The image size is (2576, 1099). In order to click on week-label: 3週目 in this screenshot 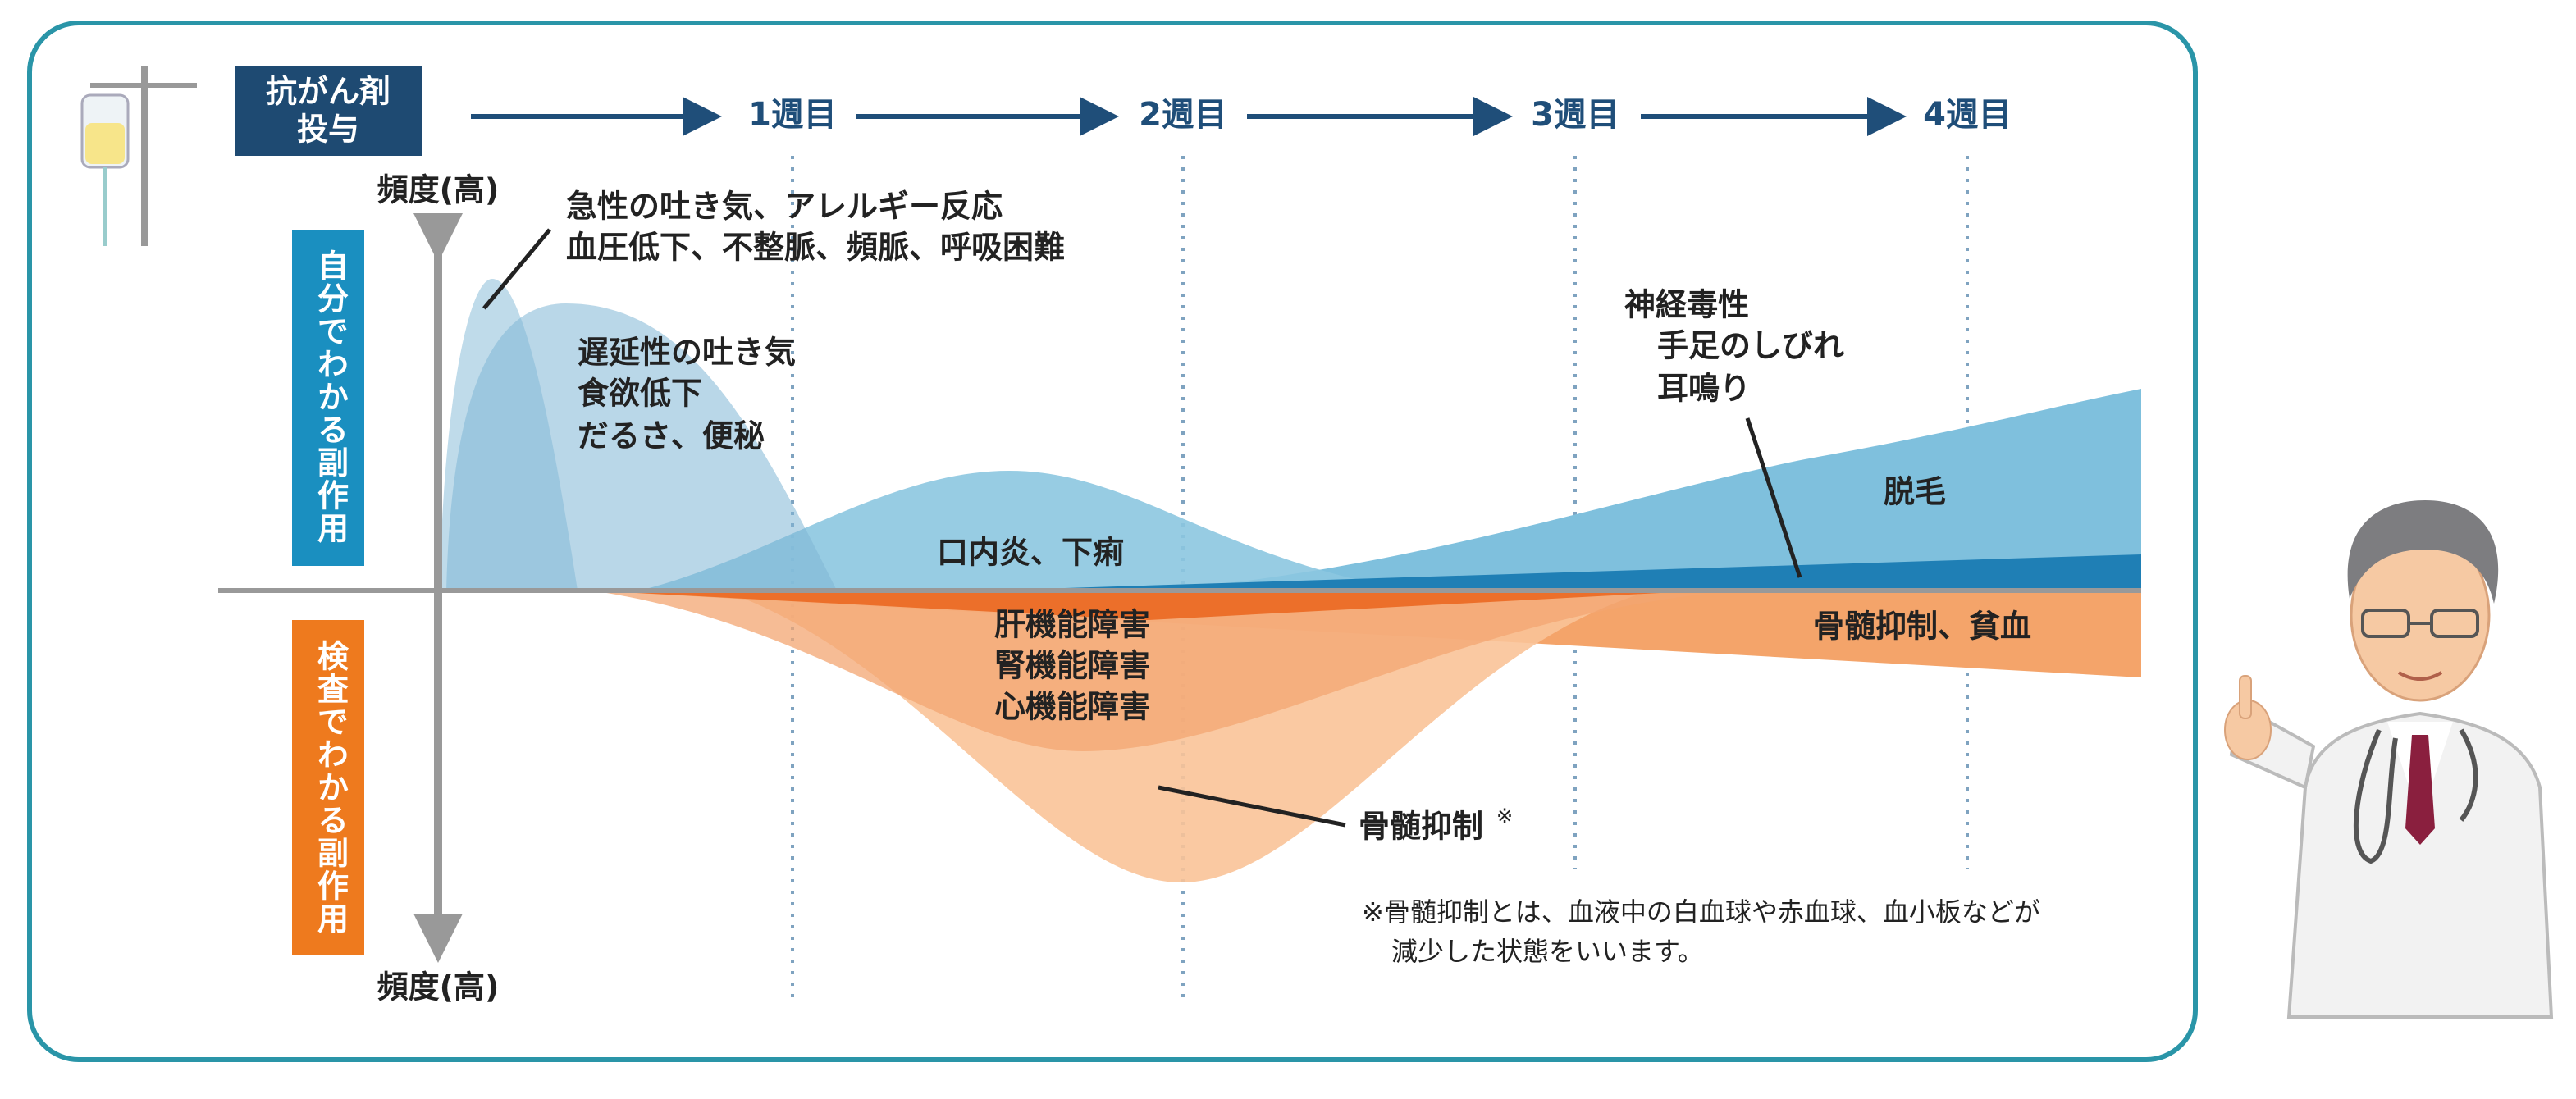, I will do `click(1575, 115)`.